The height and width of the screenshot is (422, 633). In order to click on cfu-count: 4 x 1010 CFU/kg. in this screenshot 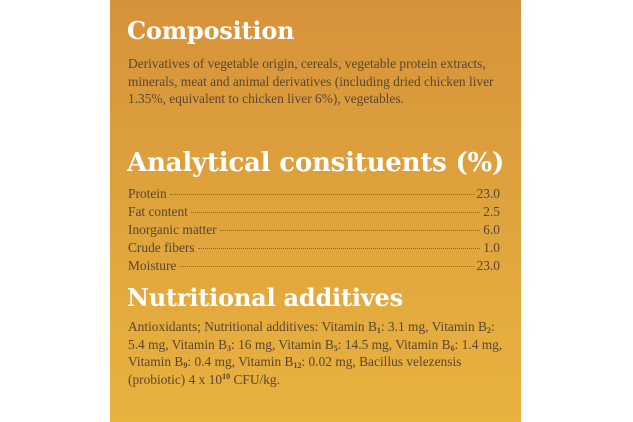, I will do `click(234, 379)`.